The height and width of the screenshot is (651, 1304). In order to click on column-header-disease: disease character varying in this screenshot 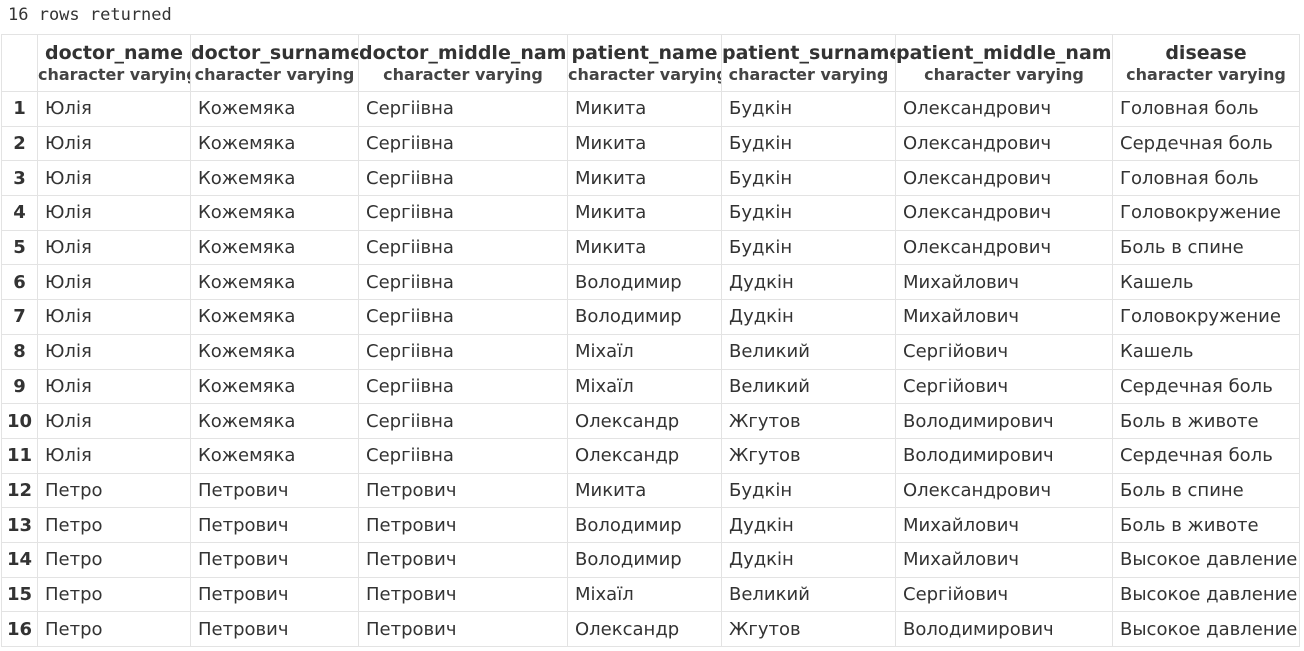, I will do `click(1206, 63)`.